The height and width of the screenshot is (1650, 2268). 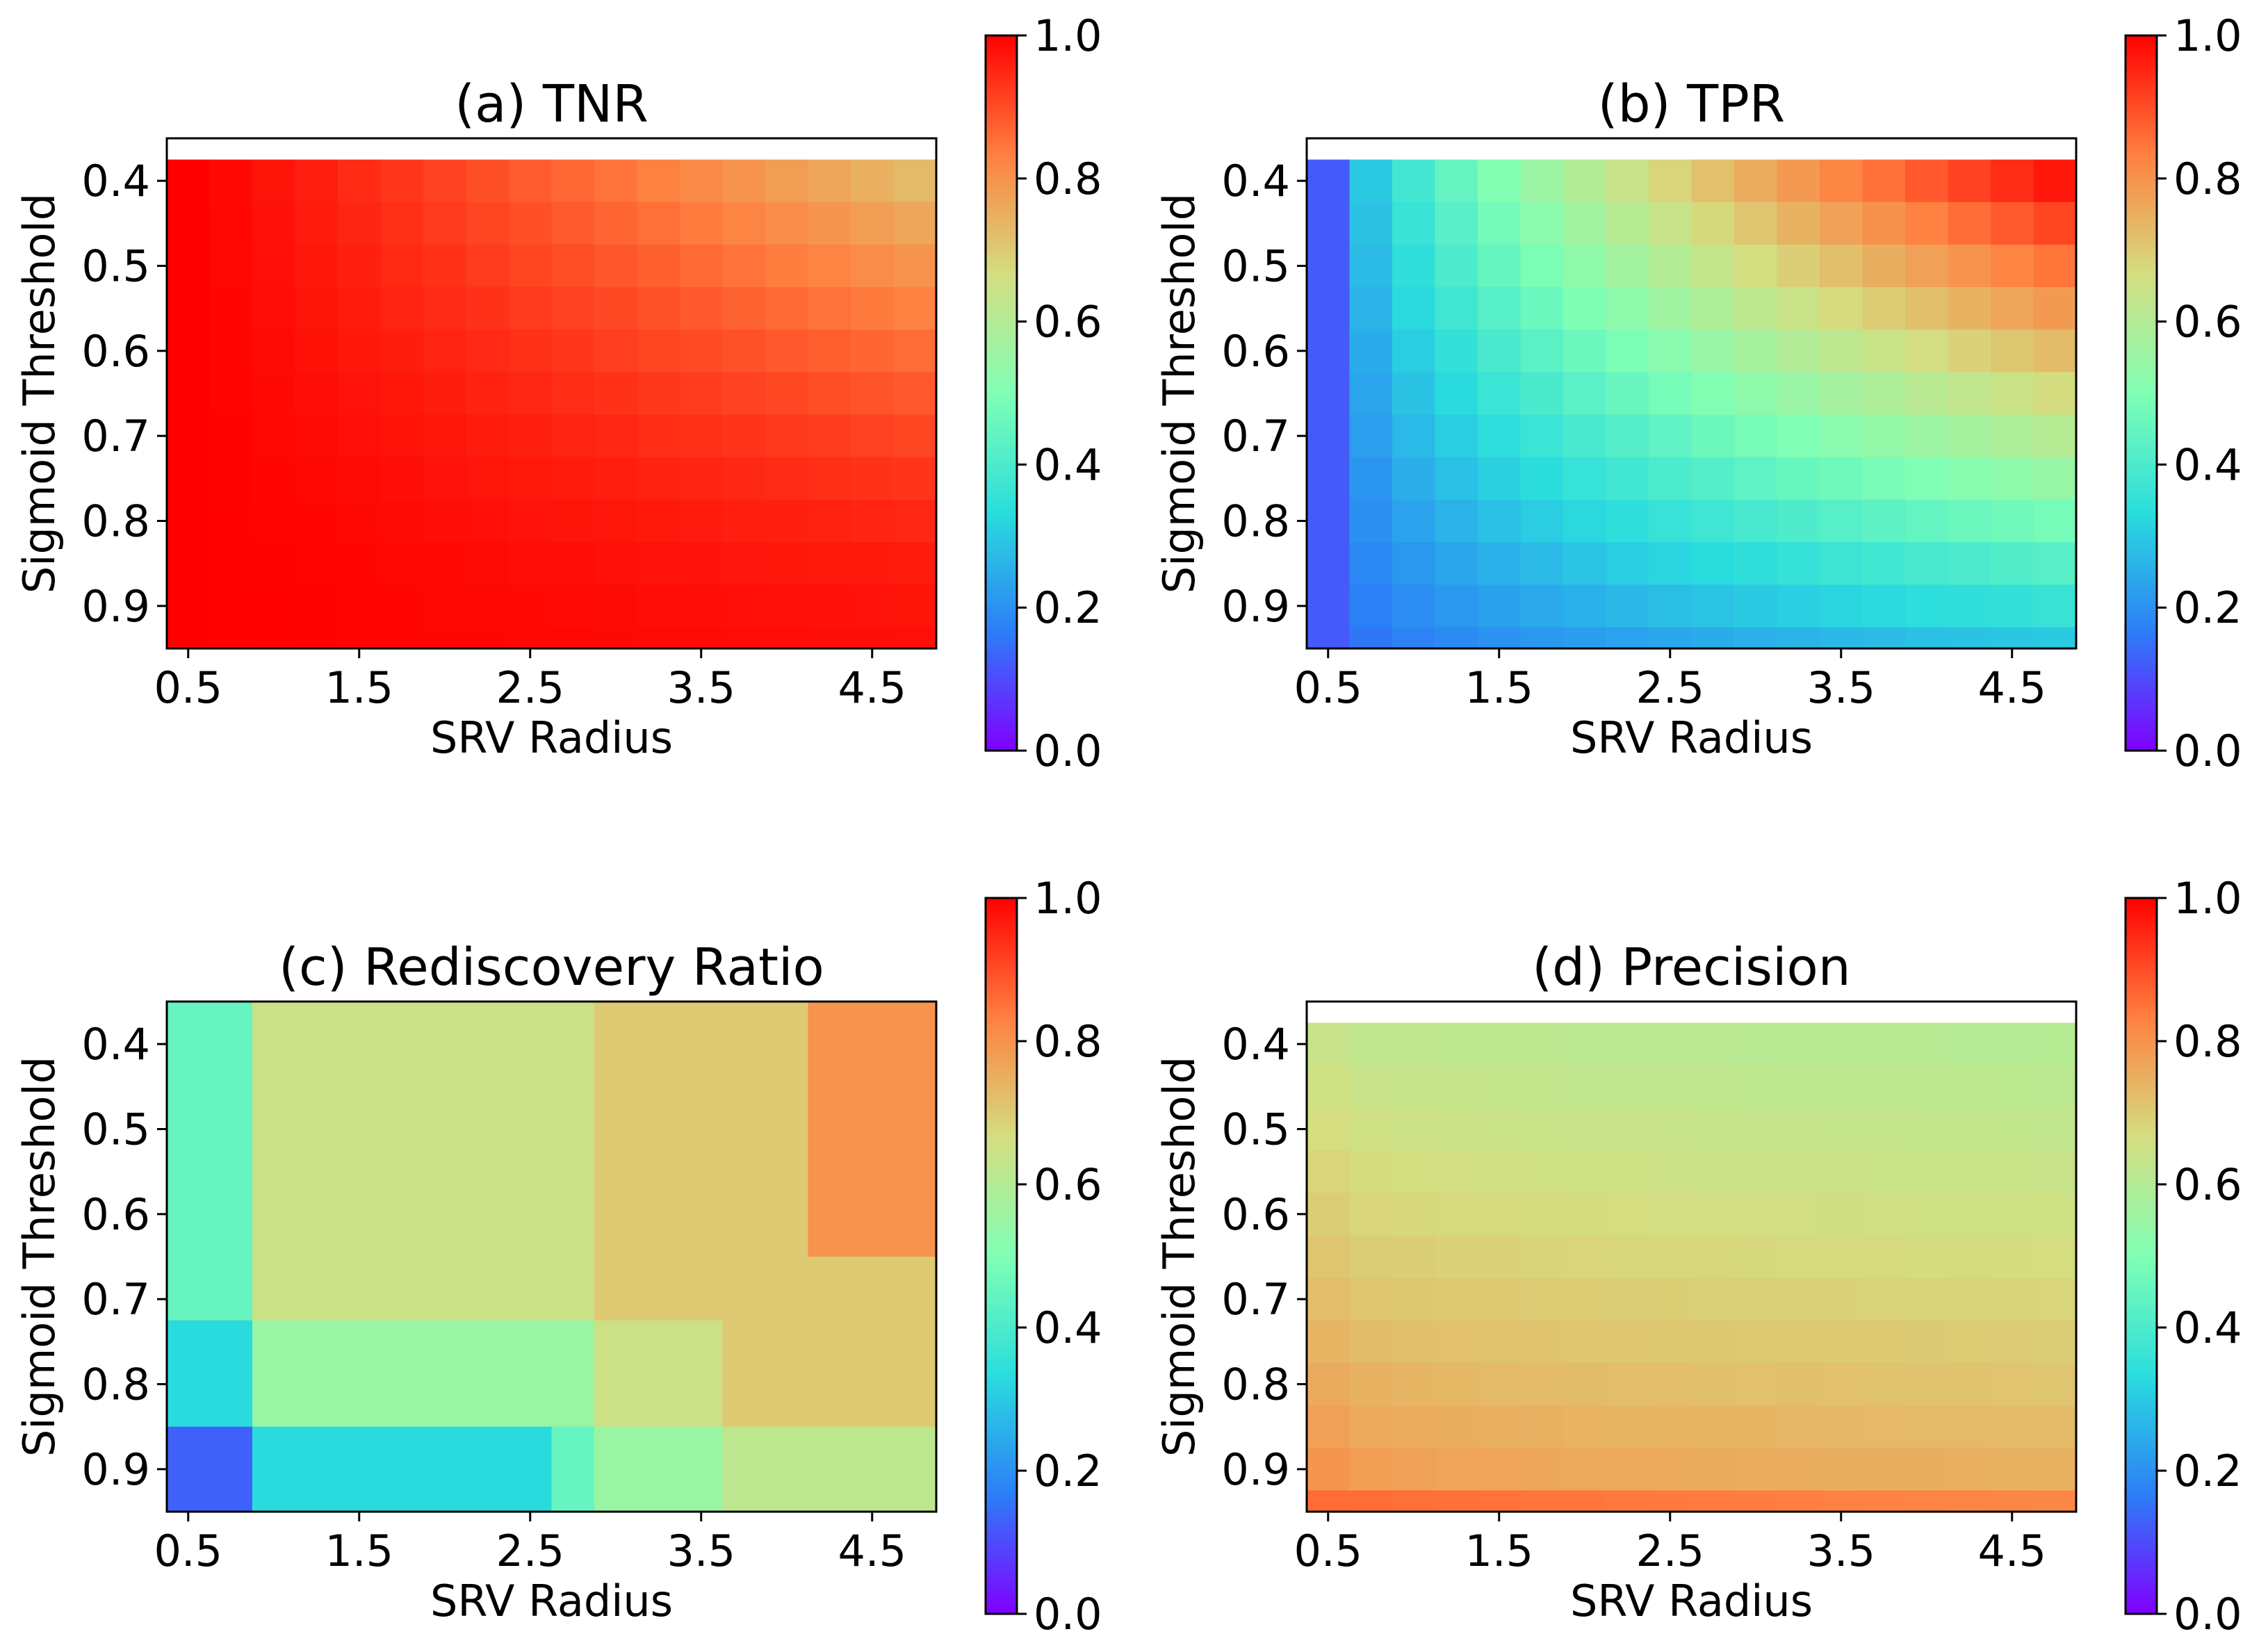 I want to click on y-tick-label: 0.7, so click(x=1255, y=1299).